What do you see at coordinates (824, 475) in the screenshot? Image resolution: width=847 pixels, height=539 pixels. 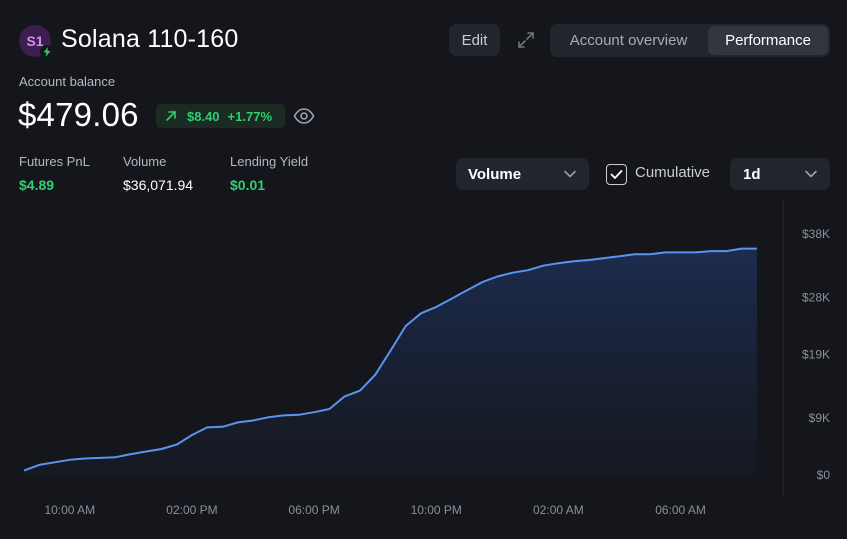 I see `y-tick-label: $0` at bounding box center [824, 475].